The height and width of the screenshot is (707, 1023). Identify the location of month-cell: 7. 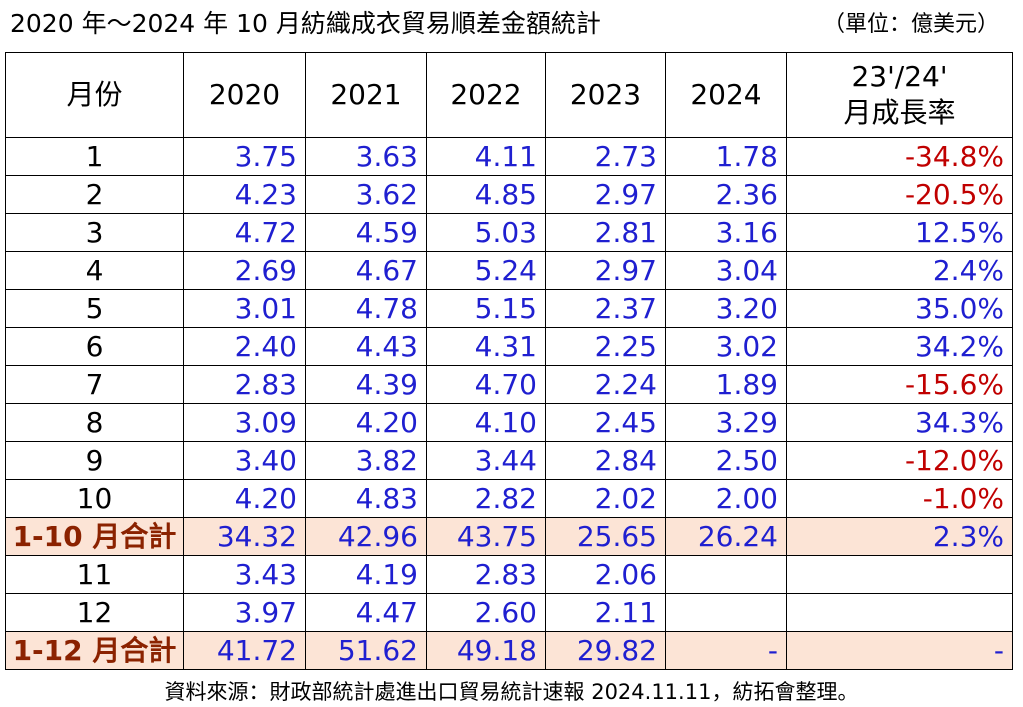
(94, 384).